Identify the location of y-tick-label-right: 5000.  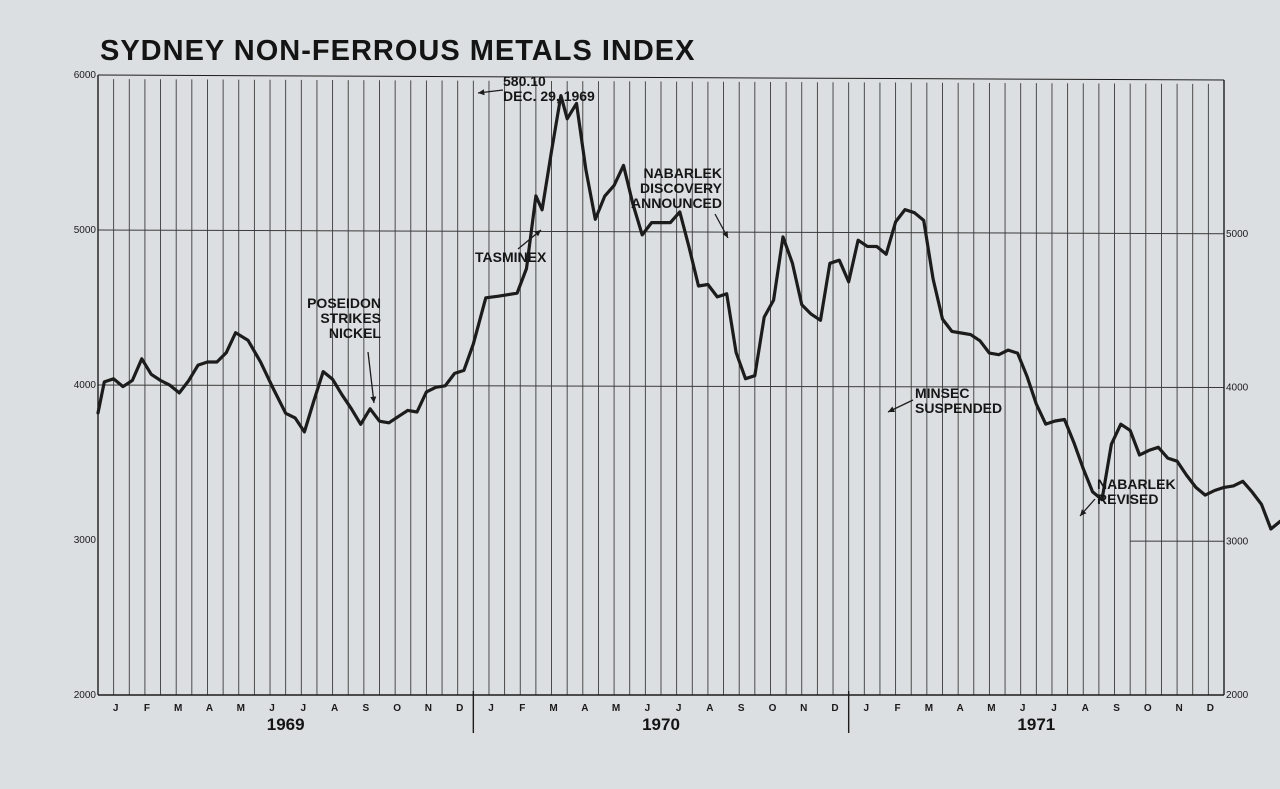
(1237, 234).